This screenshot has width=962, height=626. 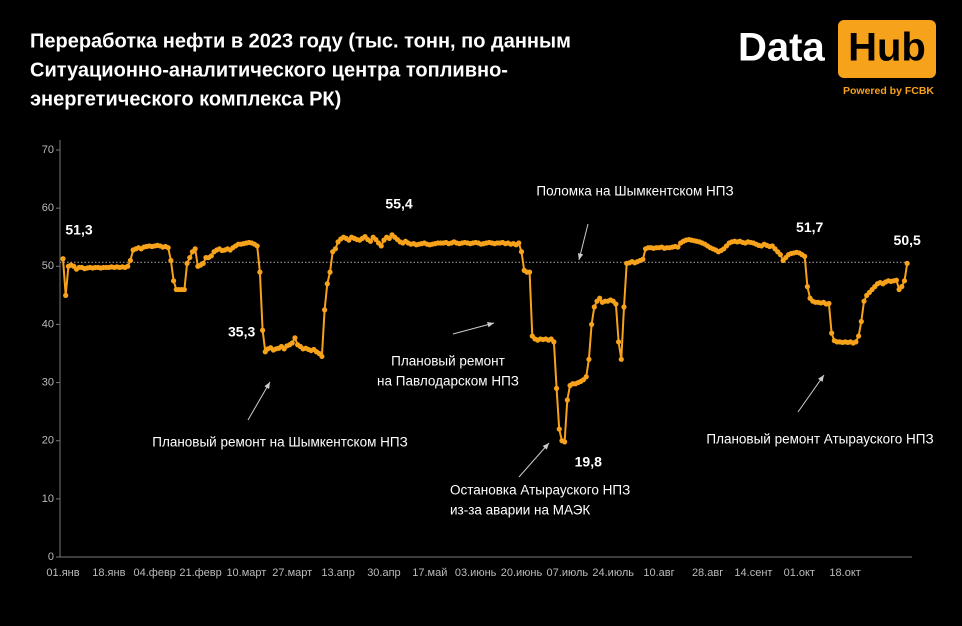 I want to click on value-label: 50,5, so click(x=907, y=240).